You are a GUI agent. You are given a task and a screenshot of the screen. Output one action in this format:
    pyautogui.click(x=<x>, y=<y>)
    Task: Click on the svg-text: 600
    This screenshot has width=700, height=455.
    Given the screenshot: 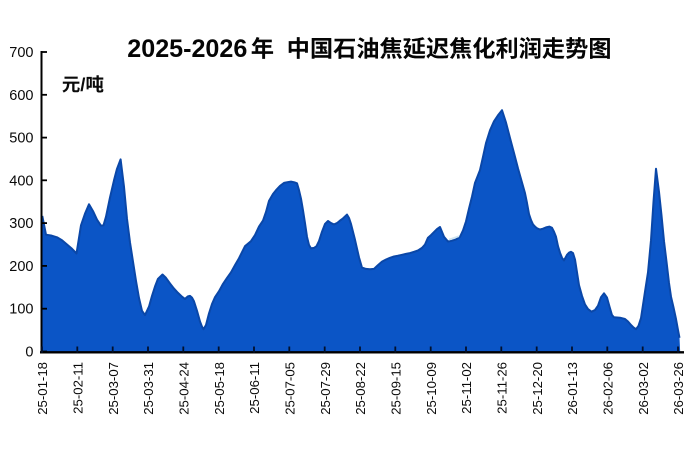 What is the action you would take?
    pyautogui.click(x=21, y=96)
    